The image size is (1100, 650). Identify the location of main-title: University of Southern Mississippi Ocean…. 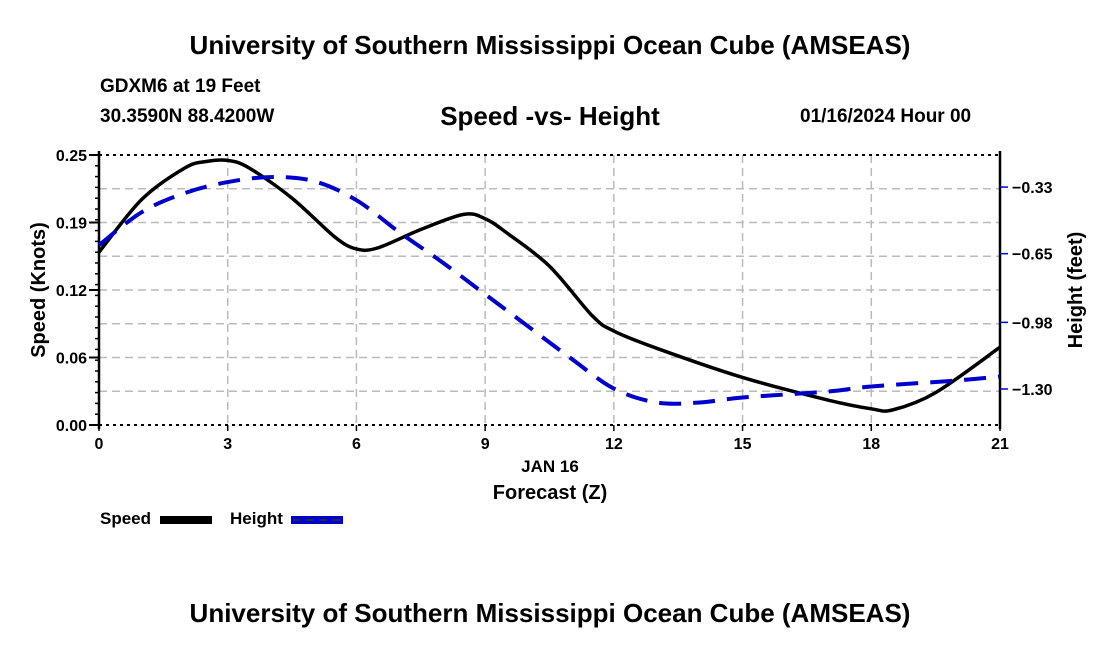
(550, 45).